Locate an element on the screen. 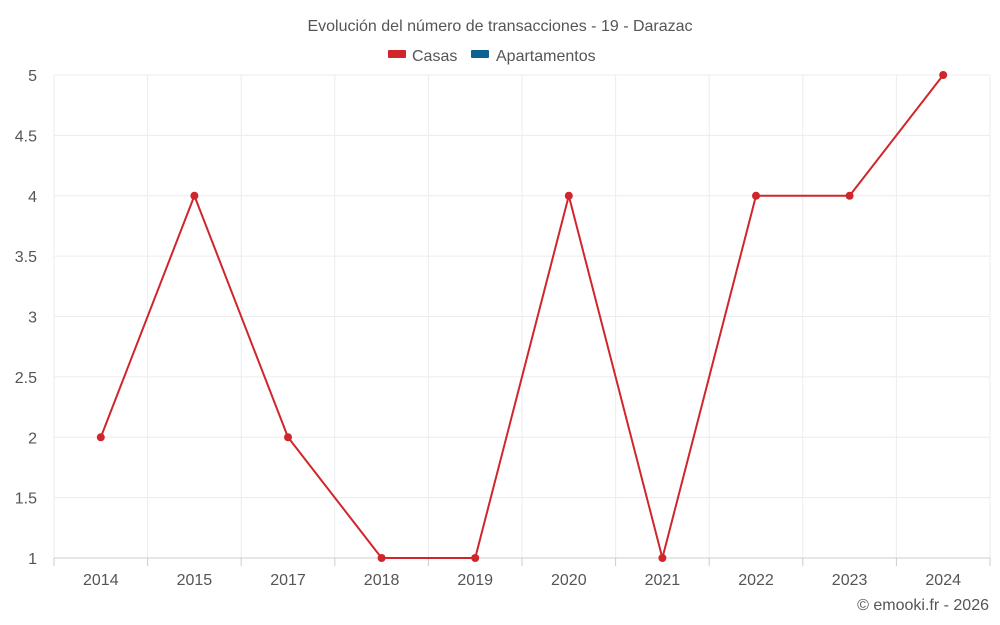 This screenshot has height=625, width=1000. legend-label-apartamentos: Apartamentos is located at coordinates (546, 56).